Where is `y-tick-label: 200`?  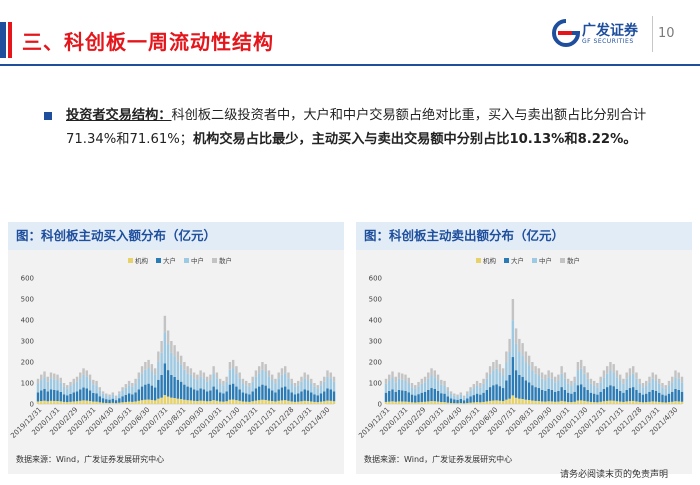 y-tick-label: 200 is located at coordinates (375, 363).